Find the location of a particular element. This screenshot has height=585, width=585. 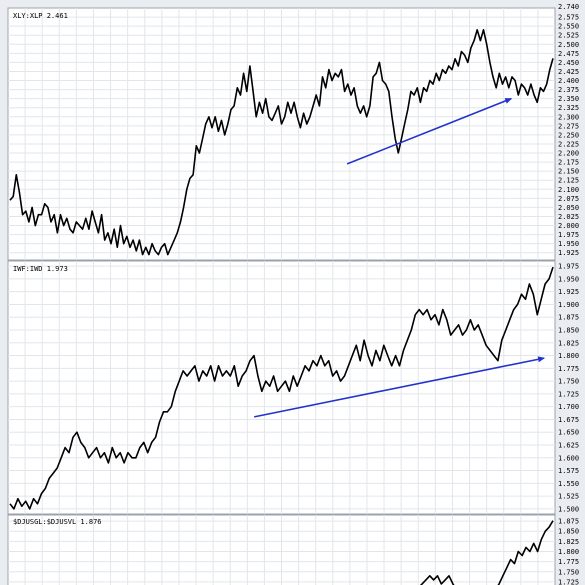

trend-arrow-iwf-iwd is located at coordinates (399, 387).